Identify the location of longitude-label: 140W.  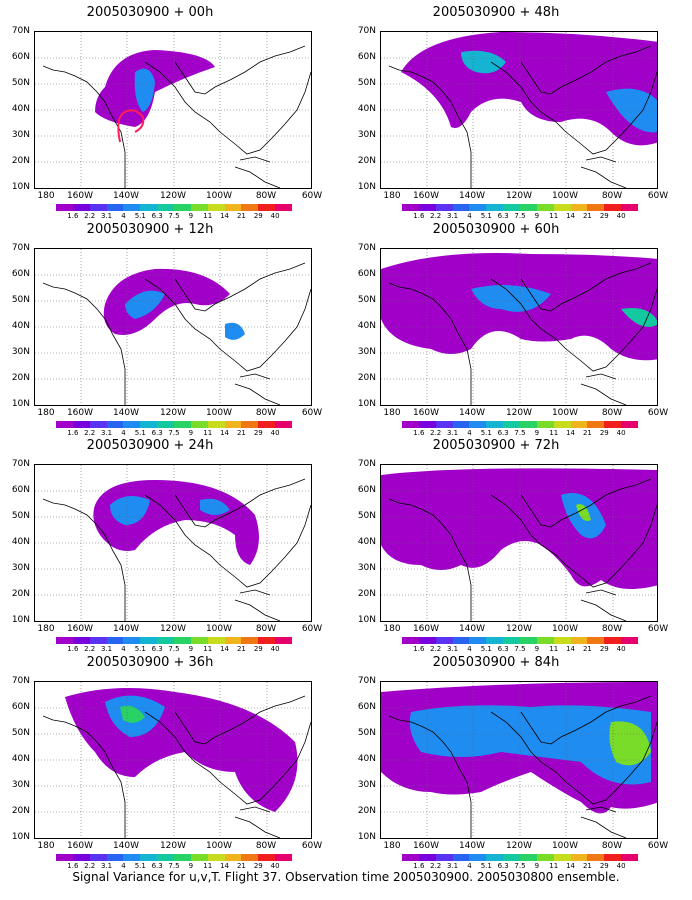
(126, 629).